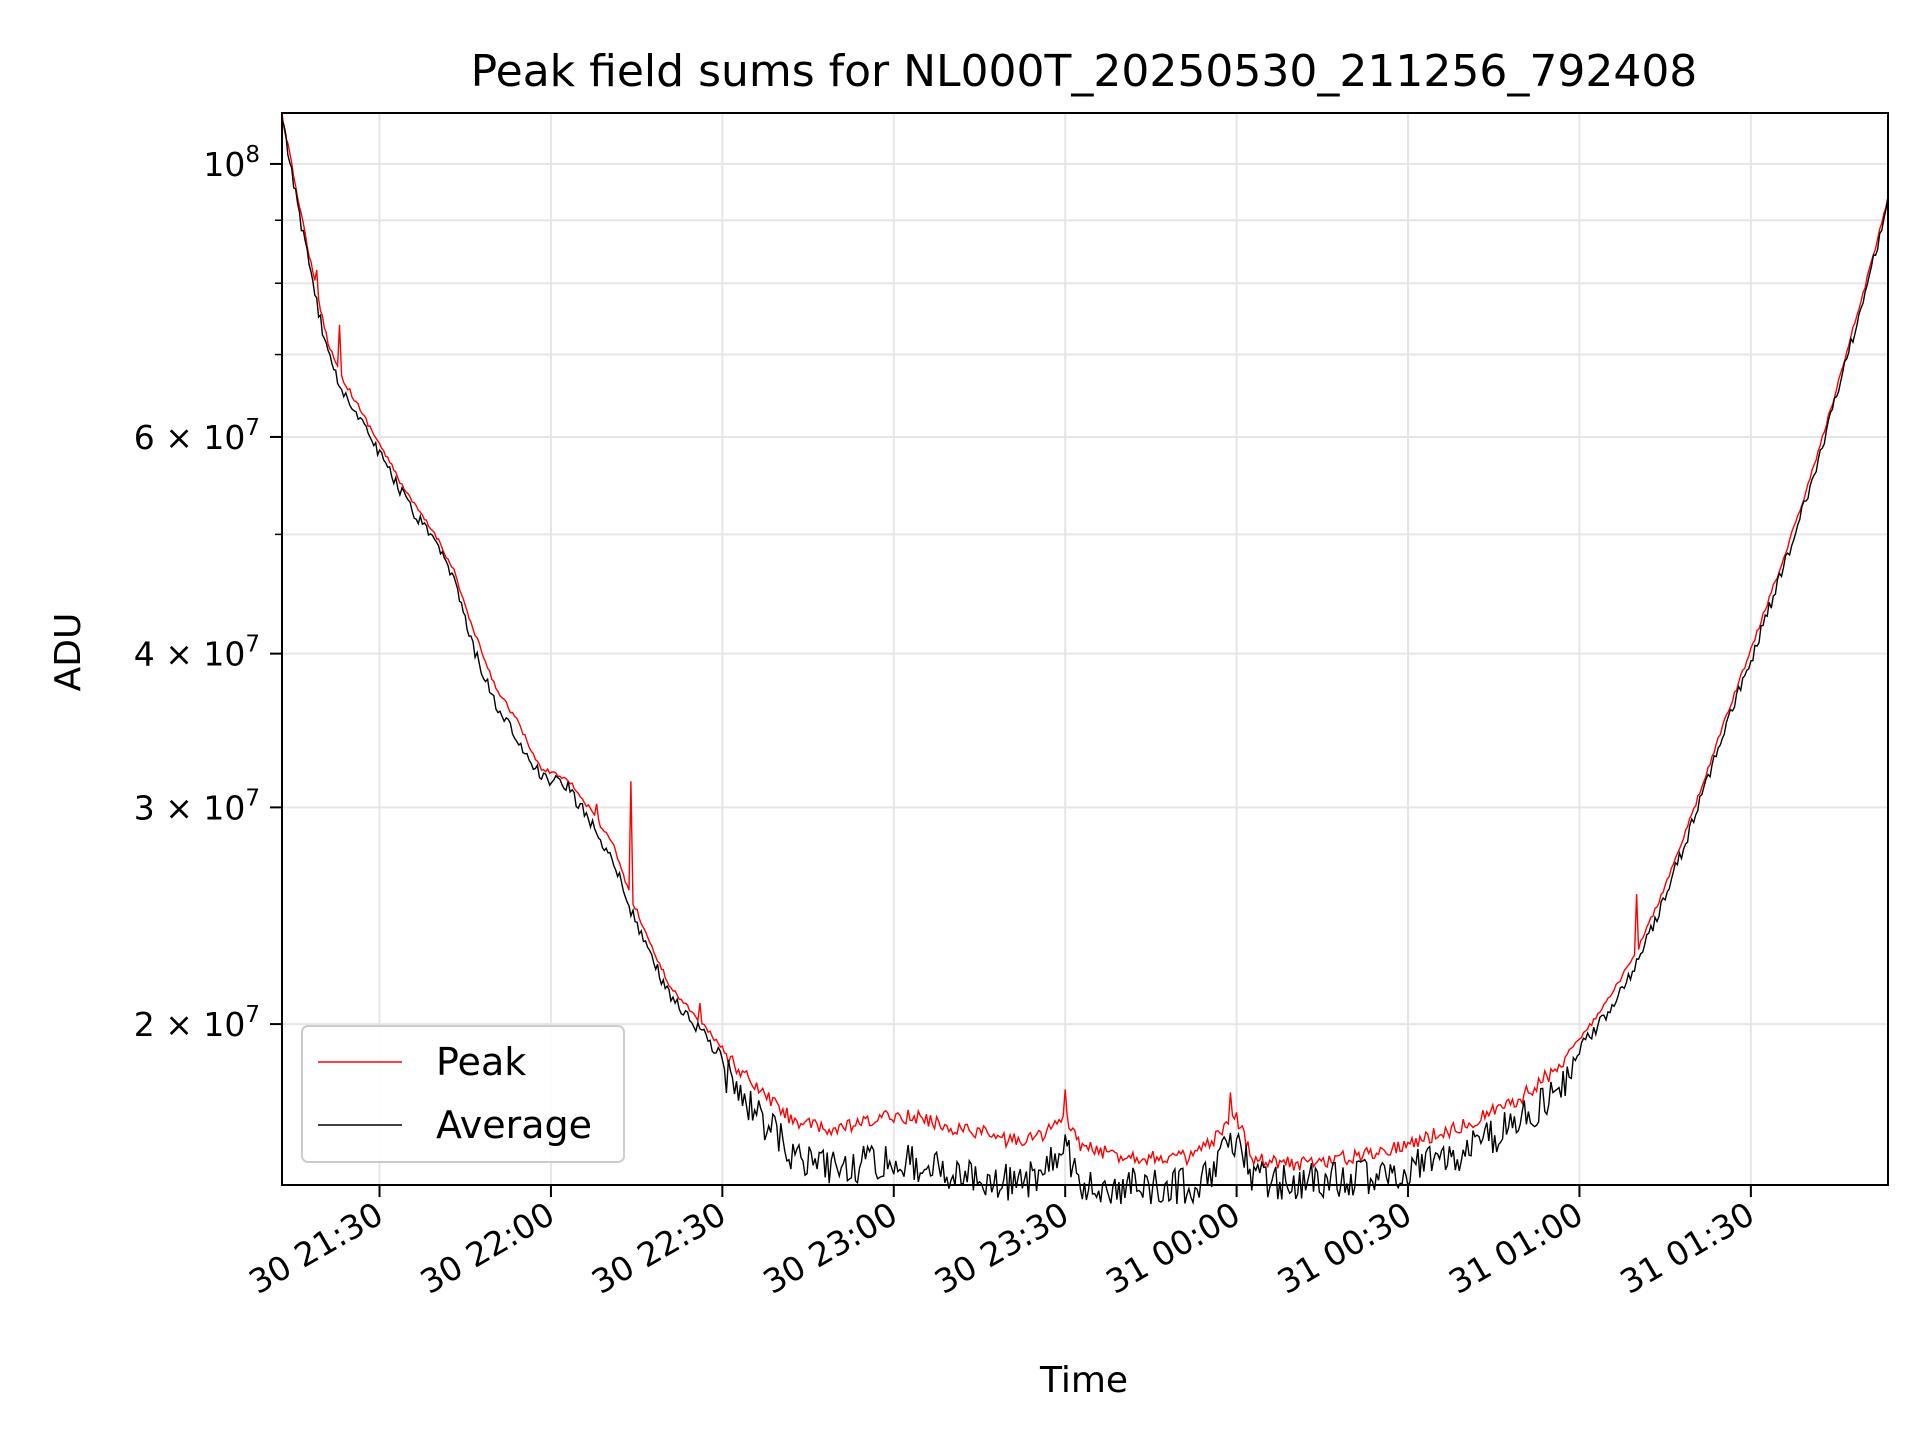  I want to click on x-axis-label: Time, so click(1083, 1380).